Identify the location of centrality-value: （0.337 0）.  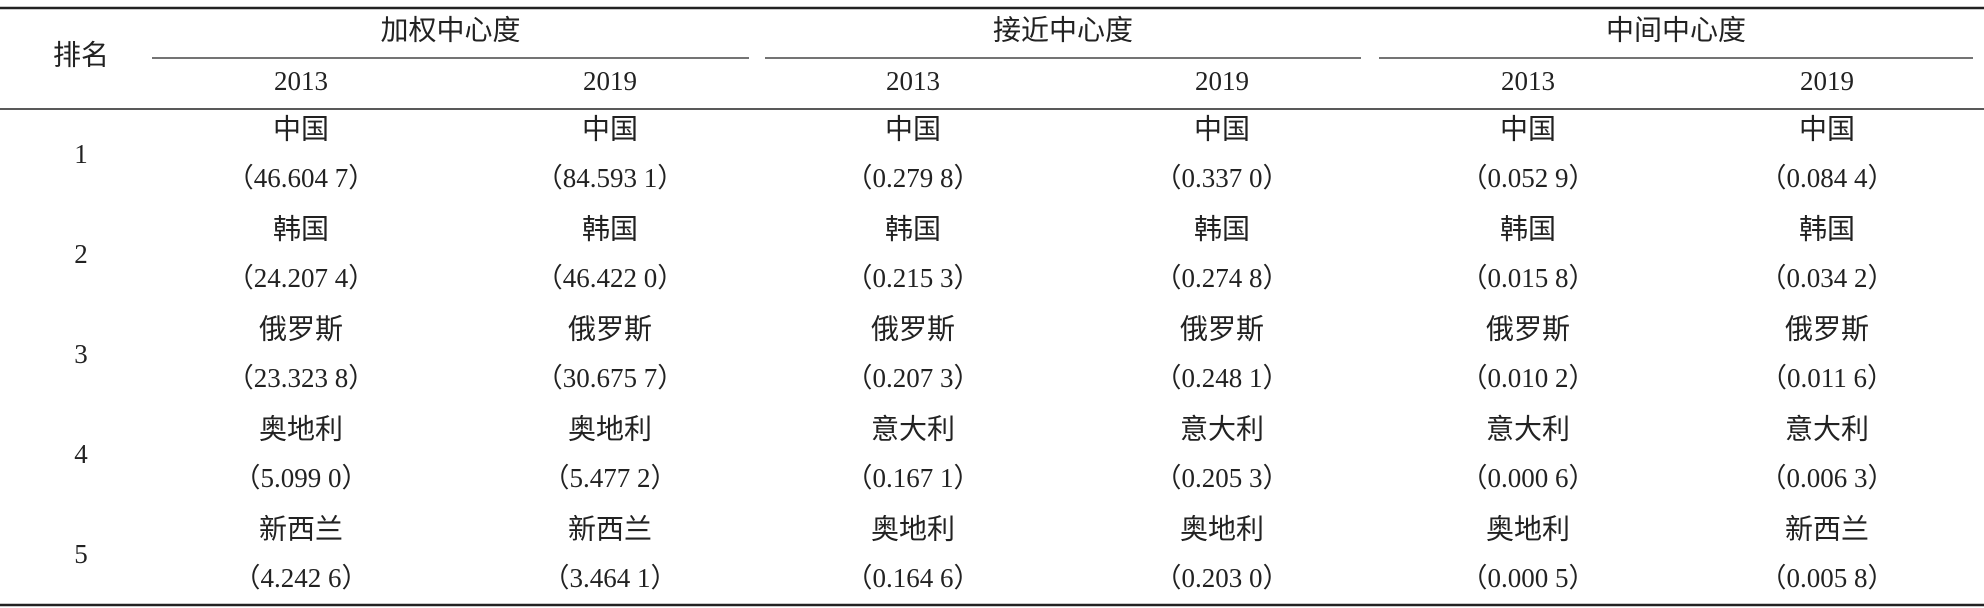
(1222, 178).